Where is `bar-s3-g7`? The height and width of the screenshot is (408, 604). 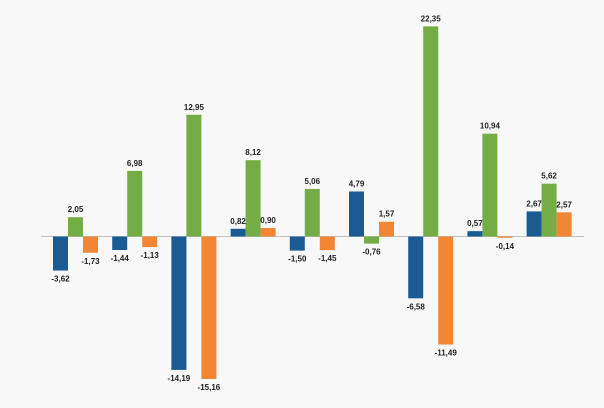
bar-s3-g7 is located at coordinates (446, 290).